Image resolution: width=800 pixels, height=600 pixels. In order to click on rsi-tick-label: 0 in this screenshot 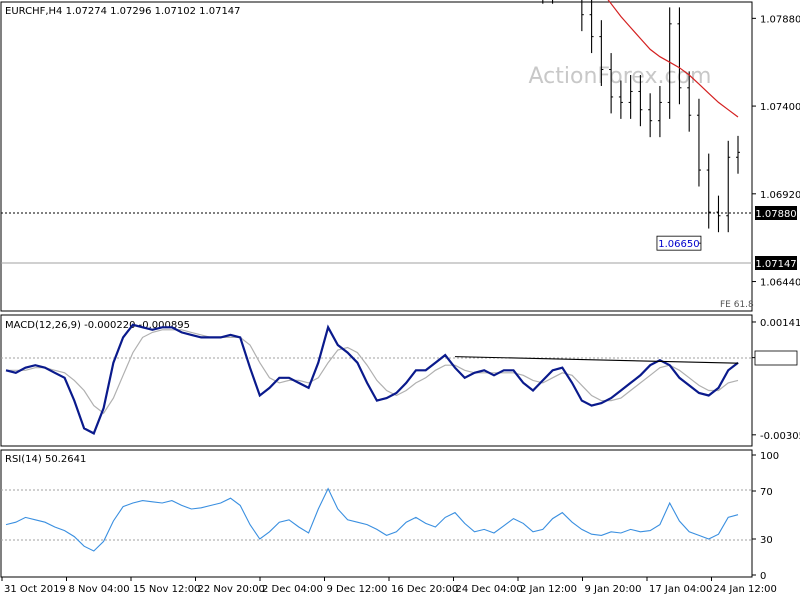, I will do `click(763, 576)`.